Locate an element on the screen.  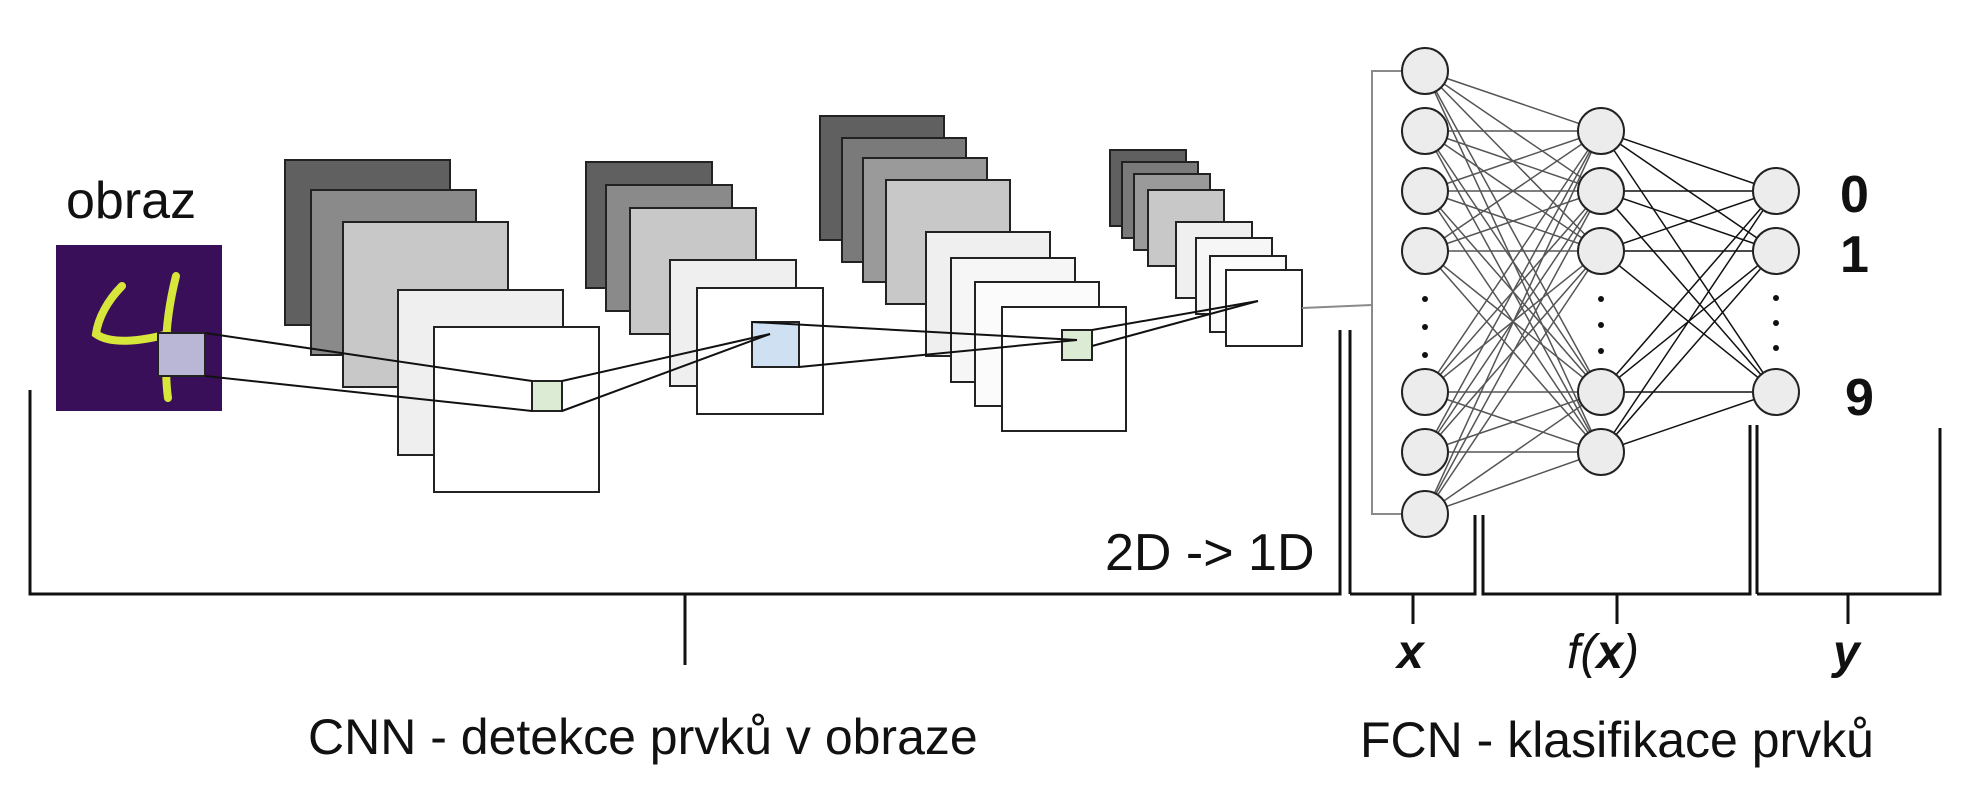
y-label: y is located at coordinates (1846, 652).